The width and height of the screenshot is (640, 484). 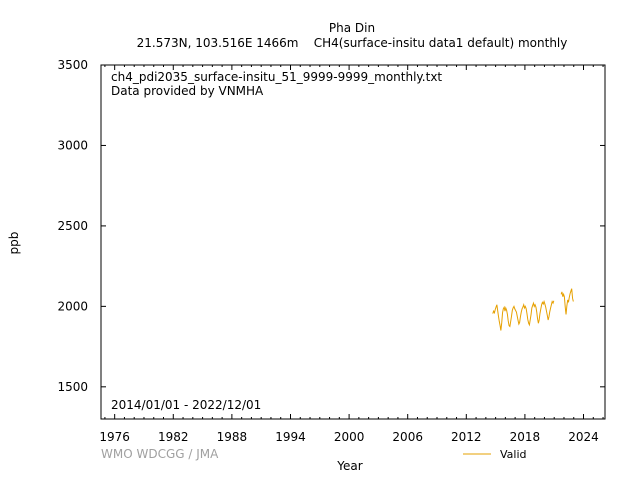 What do you see at coordinates (173, 437) in the screenshot?
I see `x-tick-label: 1982` at bounding box center [173, 437].